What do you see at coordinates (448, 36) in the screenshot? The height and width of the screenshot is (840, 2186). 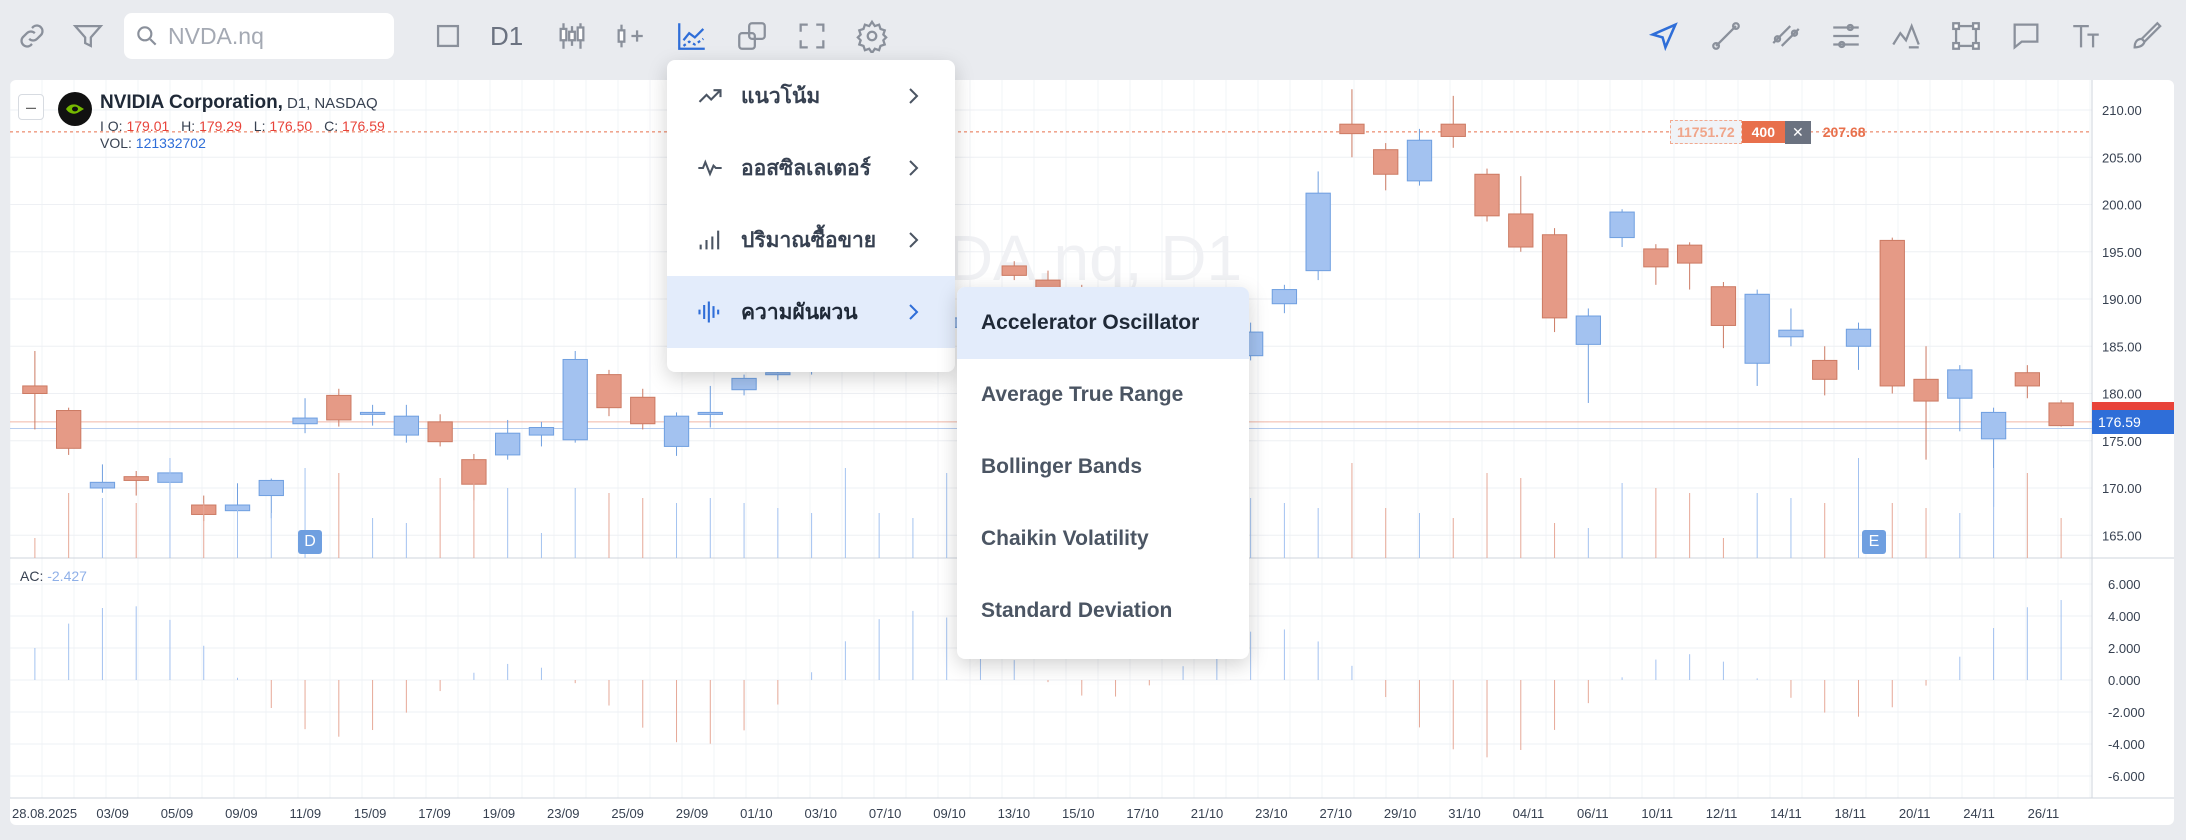 I see `rectangle-icon` at bounding box center [448, 36].